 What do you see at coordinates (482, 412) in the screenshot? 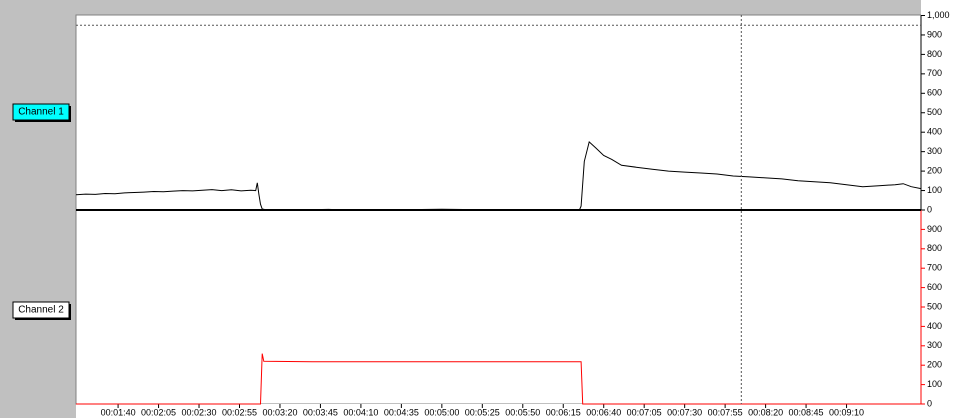
I see `x-tick-label: 00:05:25` at bounding box center [482, 412].